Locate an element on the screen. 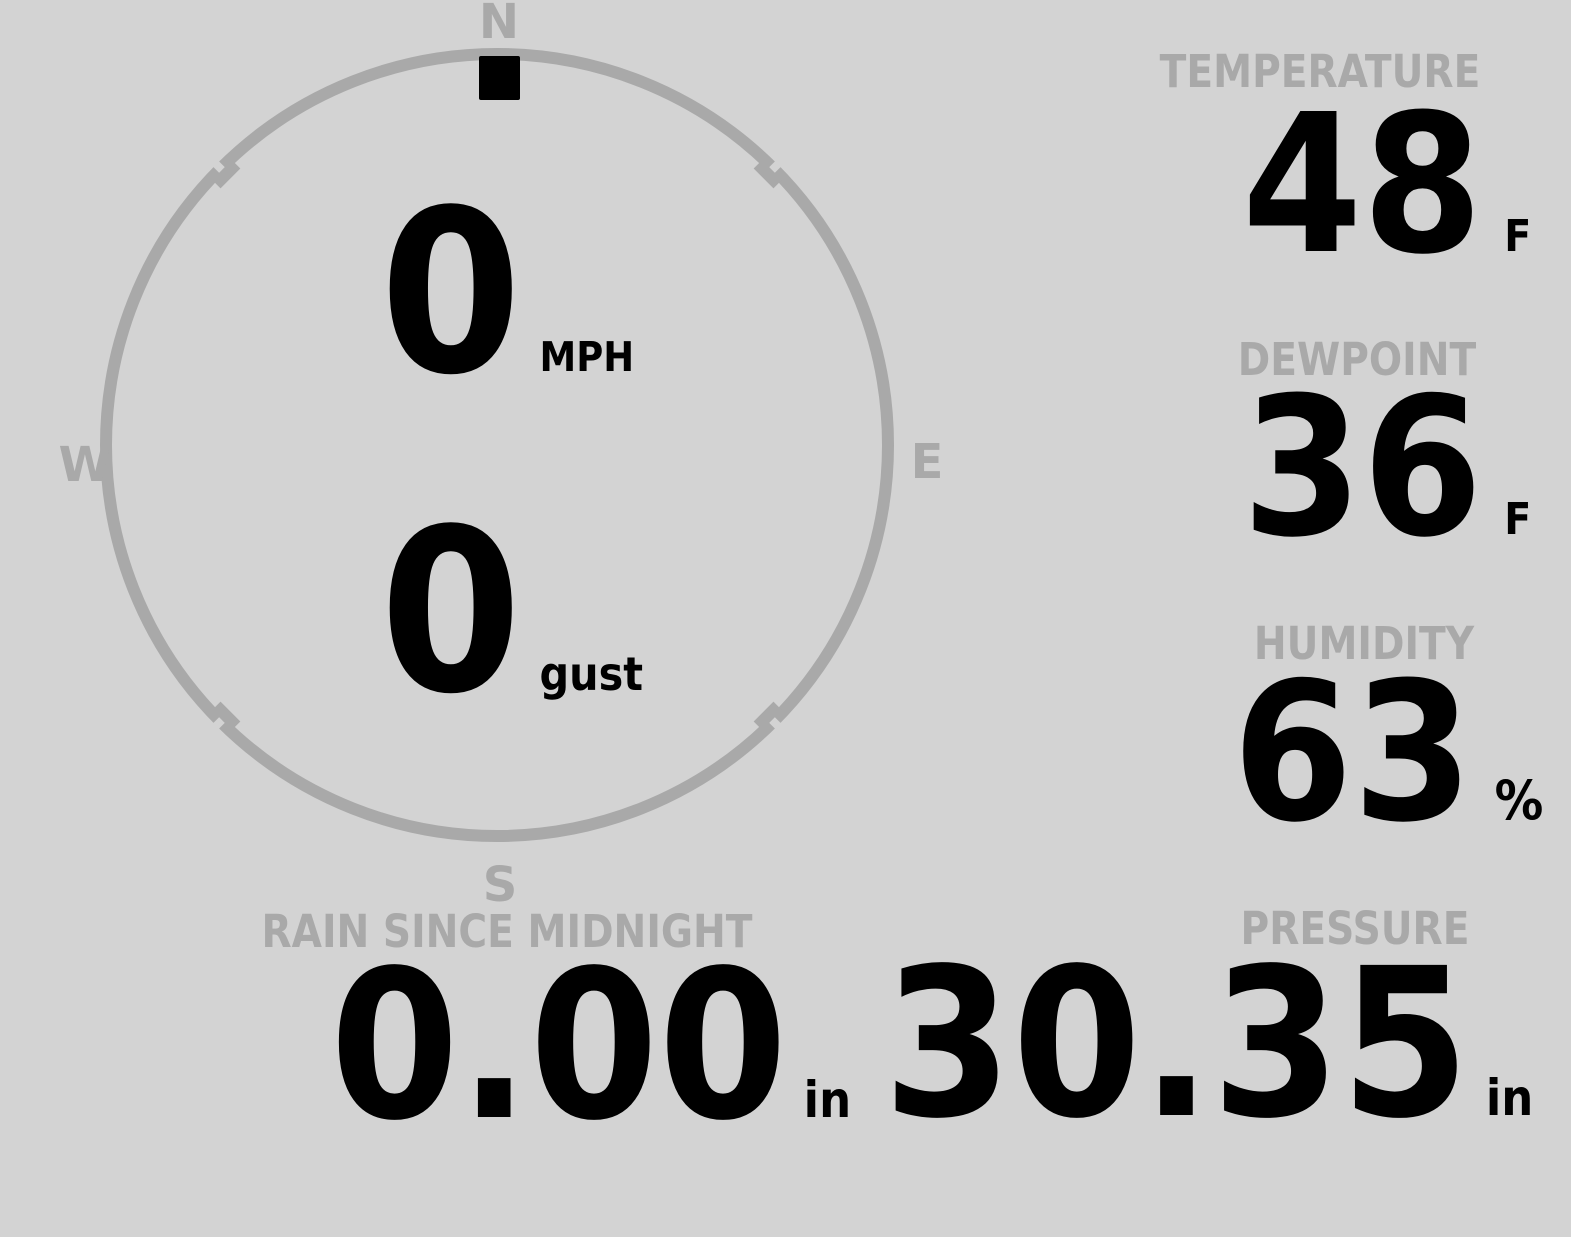  rain-unit: in is located at coordinates (827, 1100).